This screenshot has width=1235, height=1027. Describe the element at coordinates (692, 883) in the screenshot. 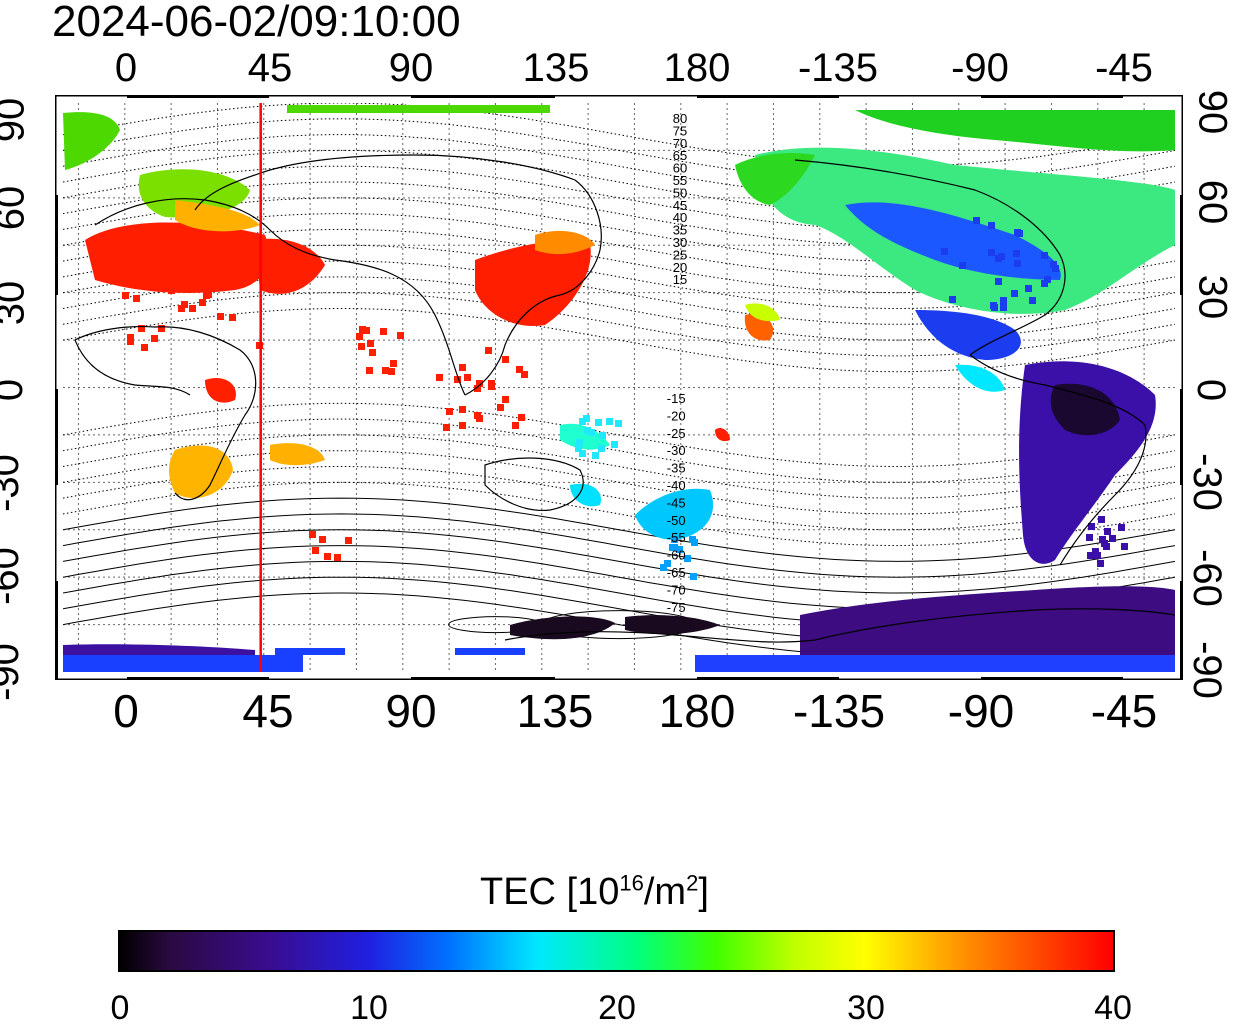

I see `colorbar-title-exp2: 2` at that location.